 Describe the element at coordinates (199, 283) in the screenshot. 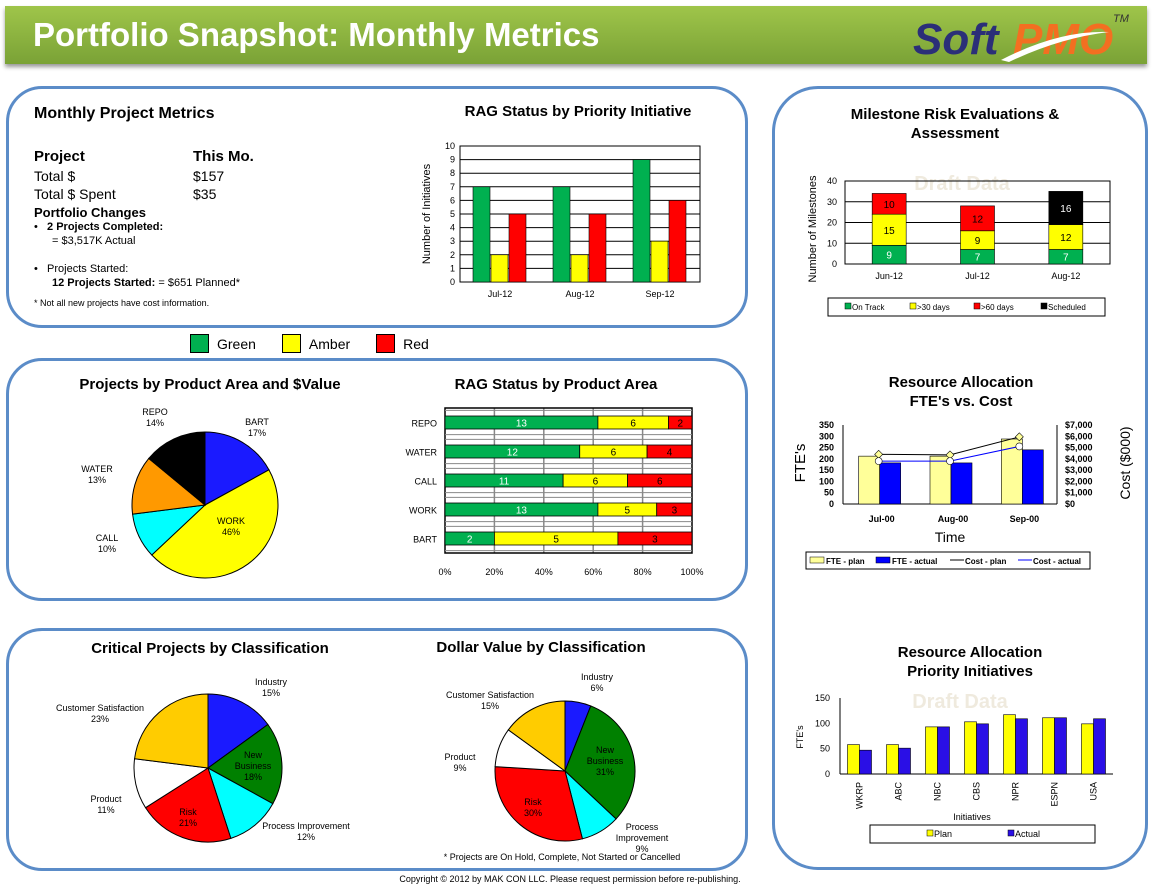

I see `started-detail: = $651 Planned*` at that location.